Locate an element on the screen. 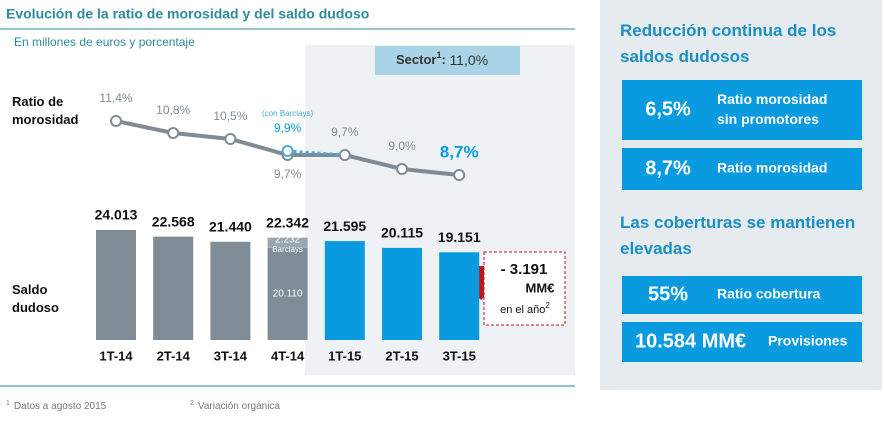  line-value-label: 9,0% is located at coordinates (402, 146).